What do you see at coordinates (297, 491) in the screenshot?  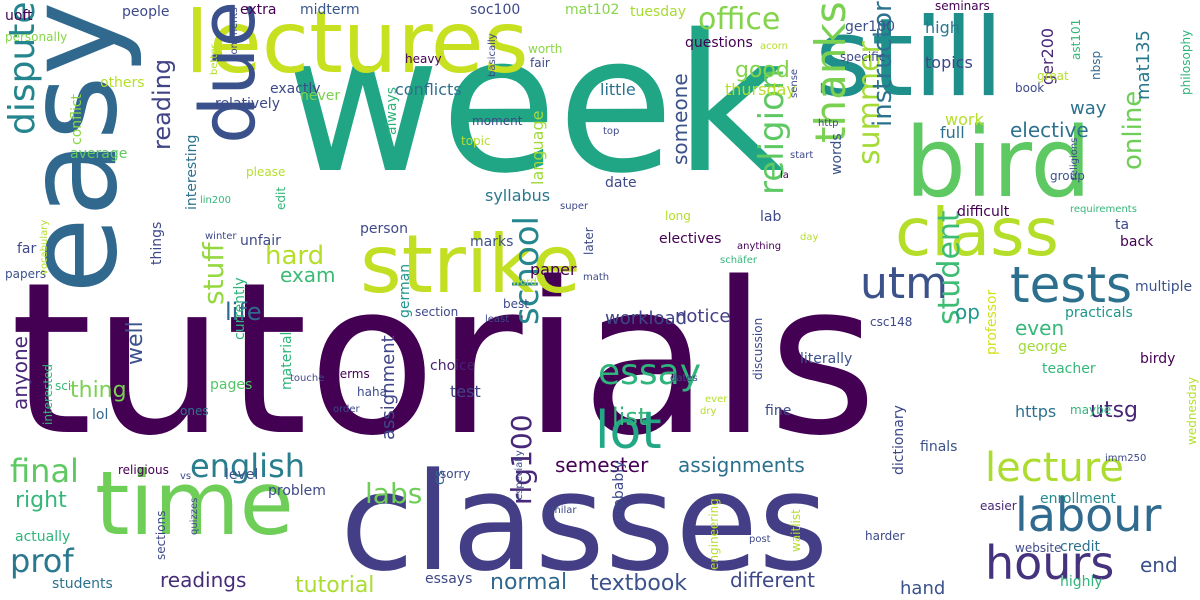 I see `word-problem: problem` at bounding box center [297, 491].